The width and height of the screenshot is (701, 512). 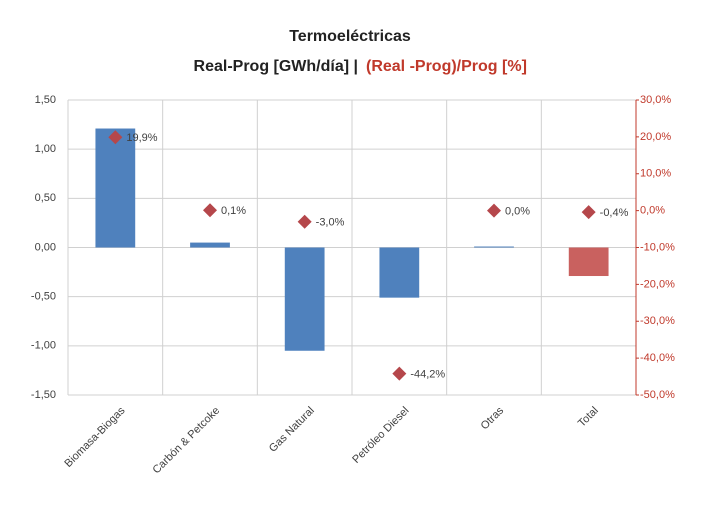 I want to click on y2-tick-label: 10,0%, so click(x=655, y=174).